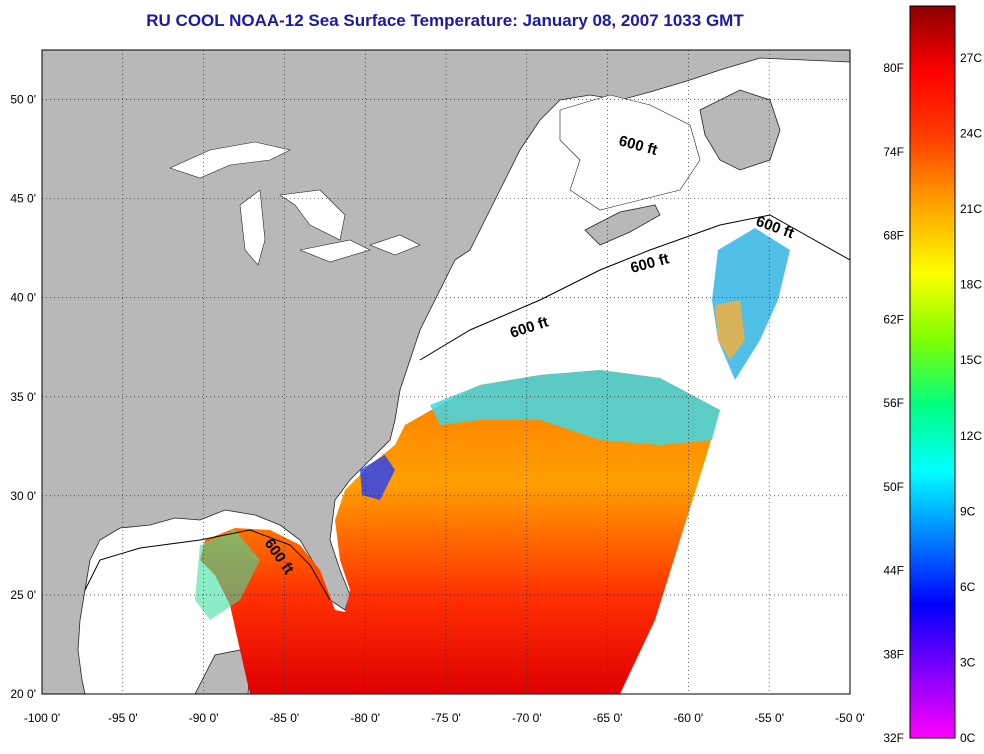  What do you see at coordinates (740, 130) in the screenshot?
I see `land-newfoundland` at bounding box center [740, 130].